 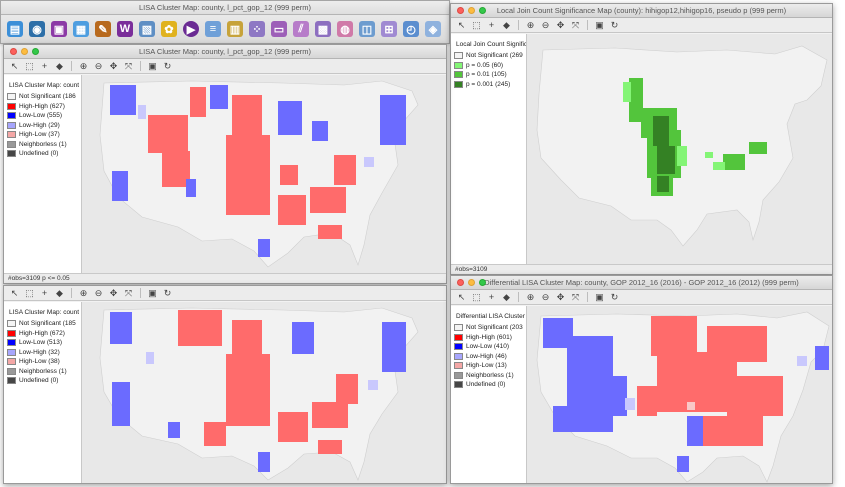 What do you see at coordinates (488, 56) in the screenshot?
I see `legend-item: Not Significant (269` at bounding box center [488, 56].